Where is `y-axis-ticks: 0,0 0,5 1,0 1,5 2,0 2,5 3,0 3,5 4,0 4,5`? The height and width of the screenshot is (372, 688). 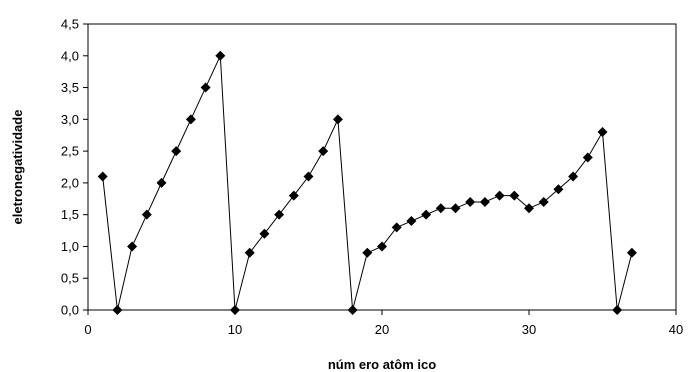 y-axis-ticks: 0,0 0,5 1,0 1,5 2,0 2,5 3,0 3,5 4,0 4,5 is located at coordinates (74, 167).